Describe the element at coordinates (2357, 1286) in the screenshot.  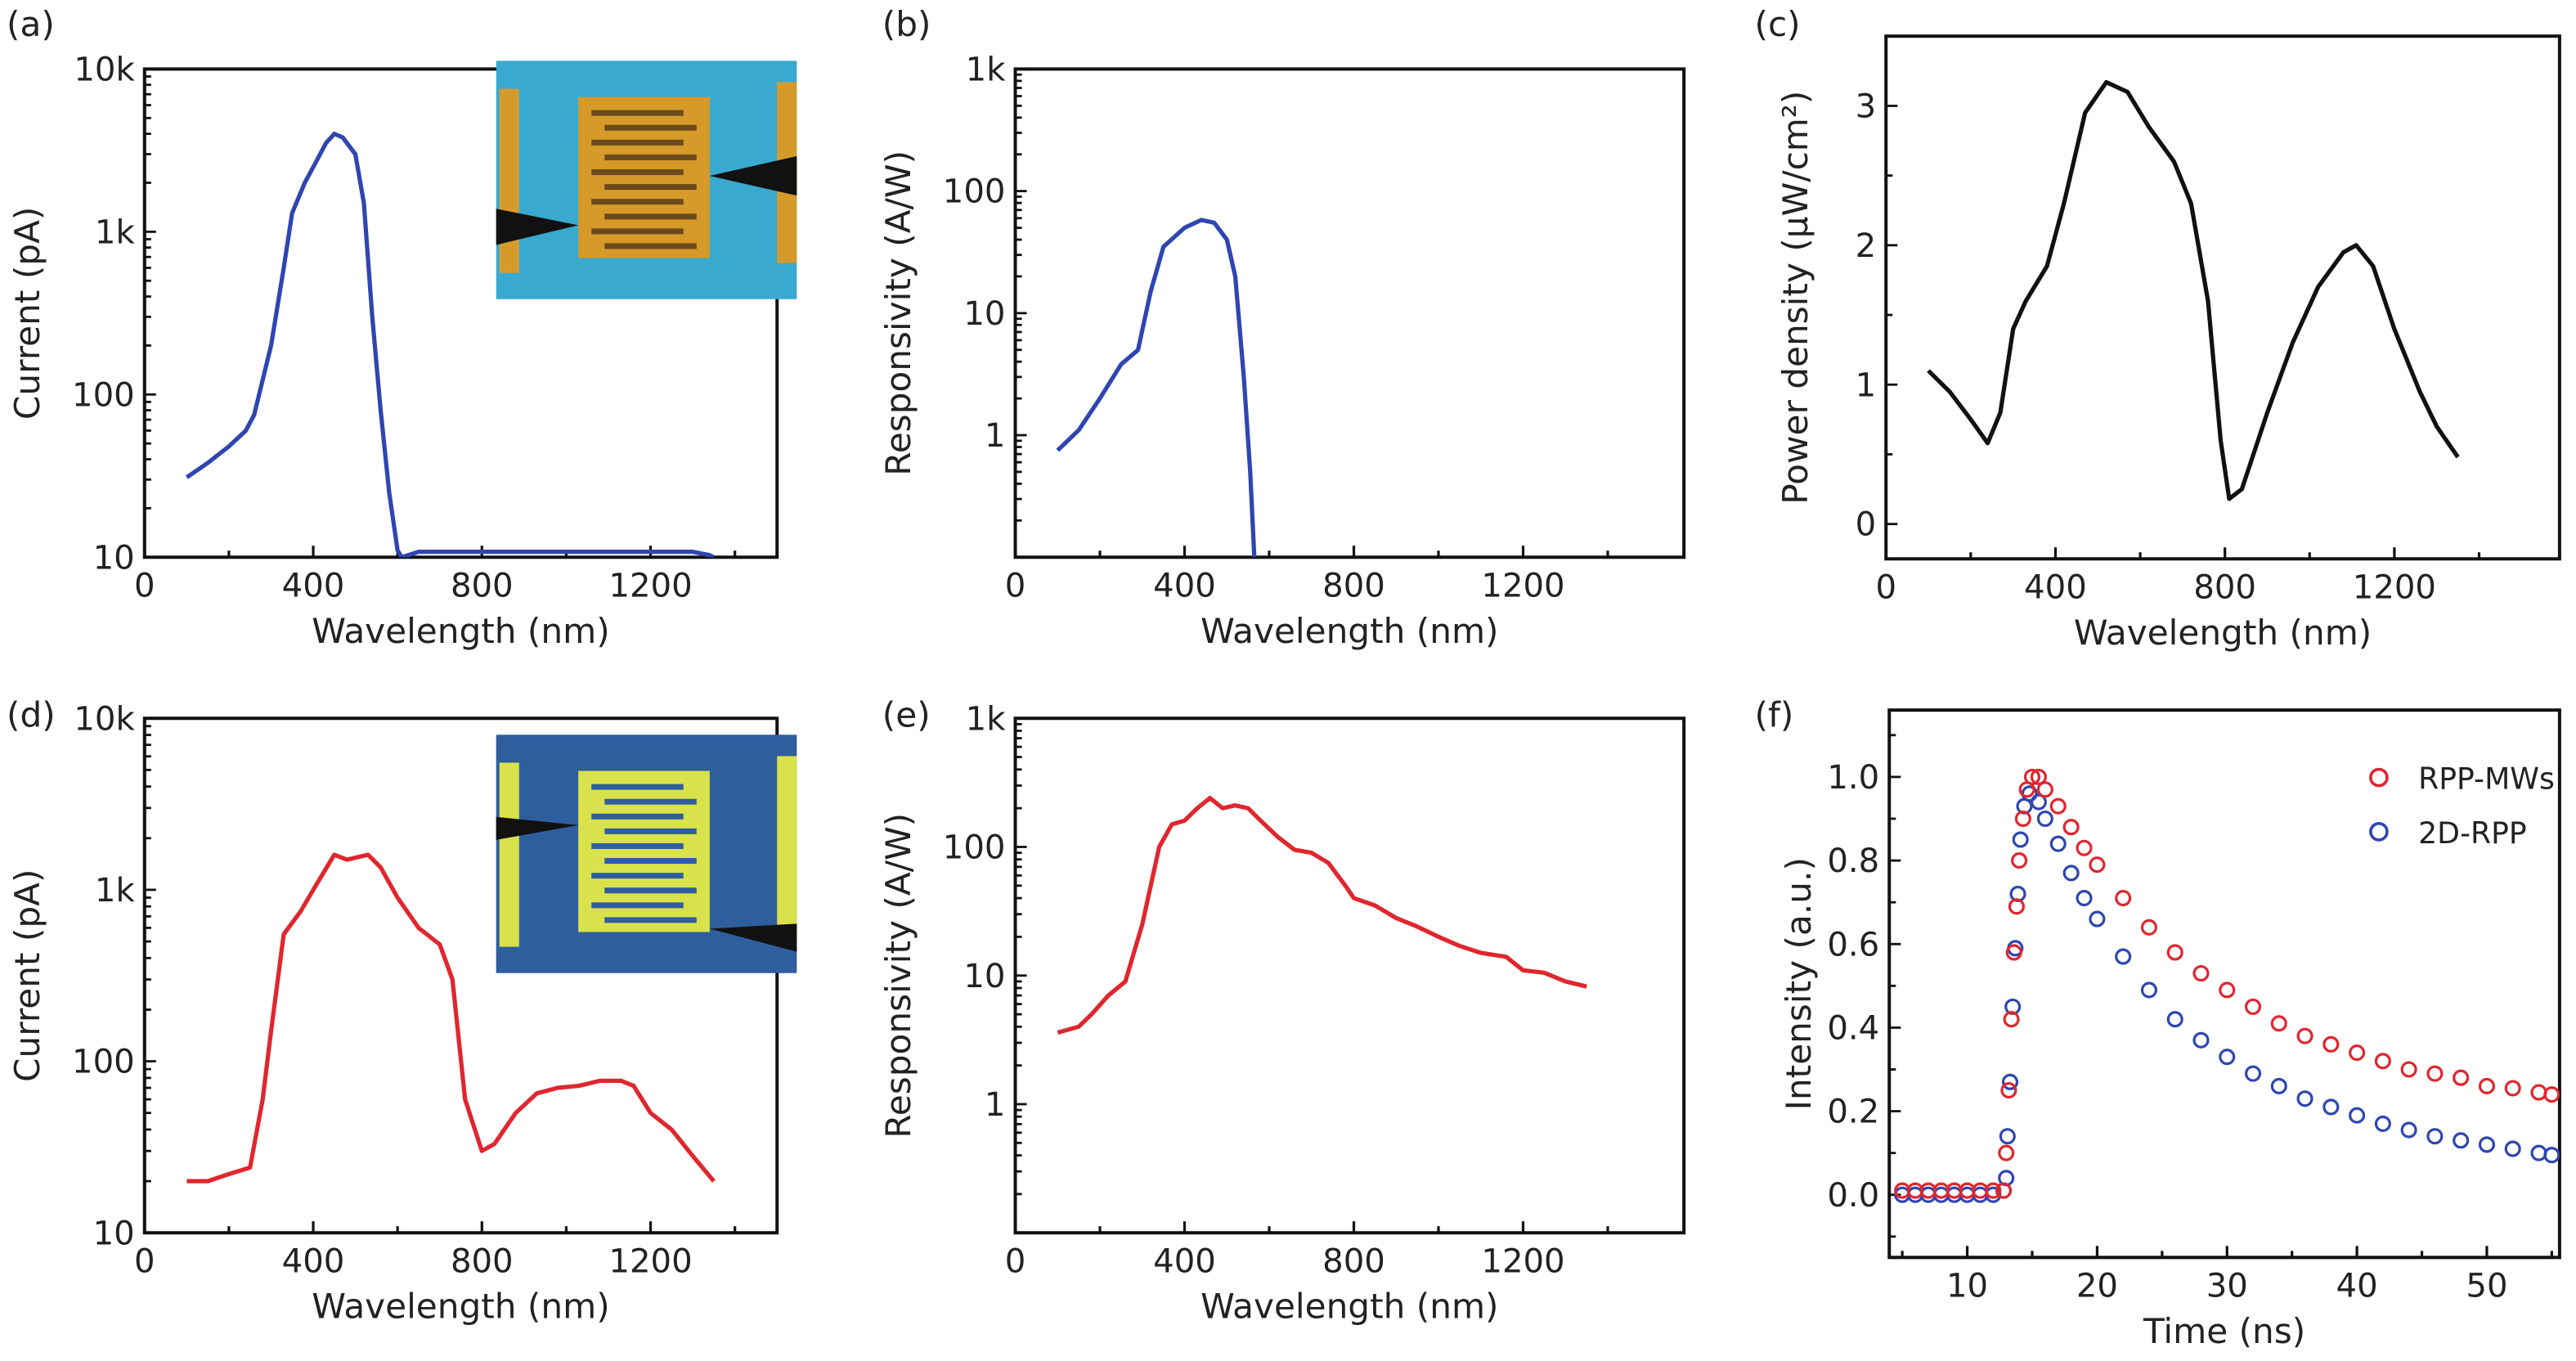
I see `x-tick-label: 40` at that location.